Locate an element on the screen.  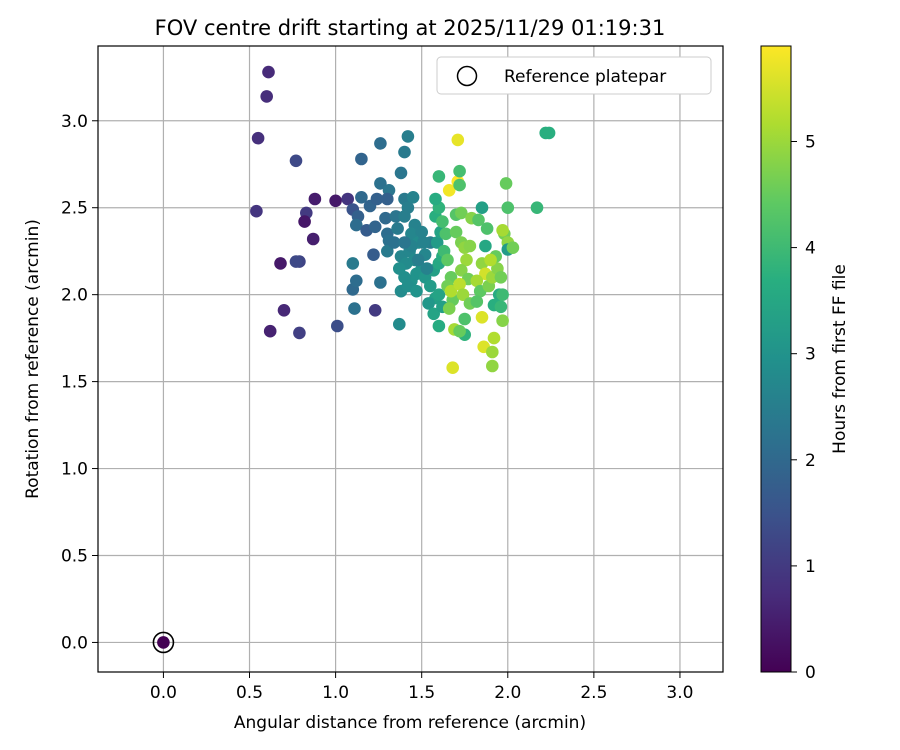
y-tick-label: 3.0 is located at coordinates (74, 122).